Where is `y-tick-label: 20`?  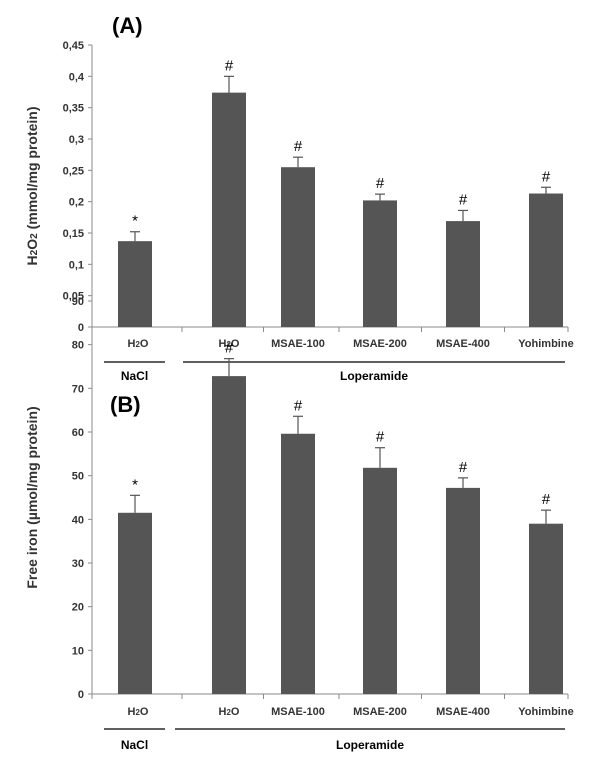 y-tick-label: 20 is located at coordinates (78, 608).